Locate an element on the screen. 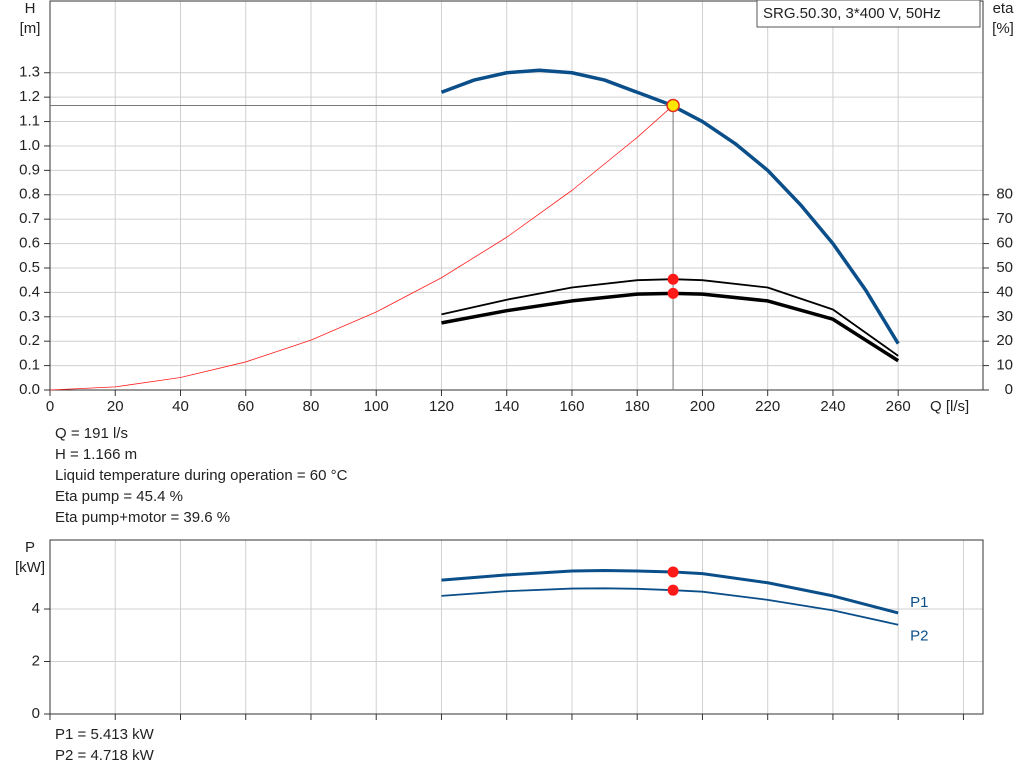 The image size is (1024, 781). curve-label: P1 is located at coordinates (919, 602).